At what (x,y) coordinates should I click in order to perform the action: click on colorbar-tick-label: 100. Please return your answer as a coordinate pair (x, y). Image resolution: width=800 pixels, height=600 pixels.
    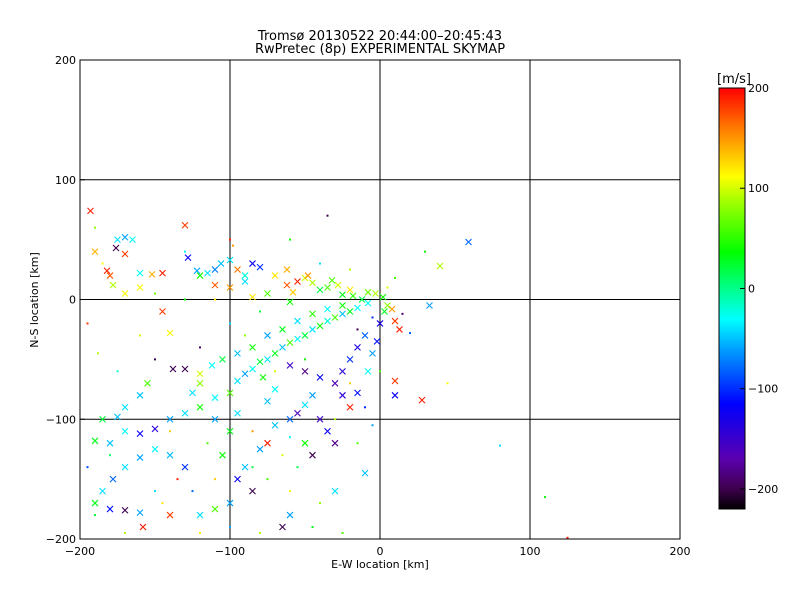
    Looking at the image, I should click on (758, 188).